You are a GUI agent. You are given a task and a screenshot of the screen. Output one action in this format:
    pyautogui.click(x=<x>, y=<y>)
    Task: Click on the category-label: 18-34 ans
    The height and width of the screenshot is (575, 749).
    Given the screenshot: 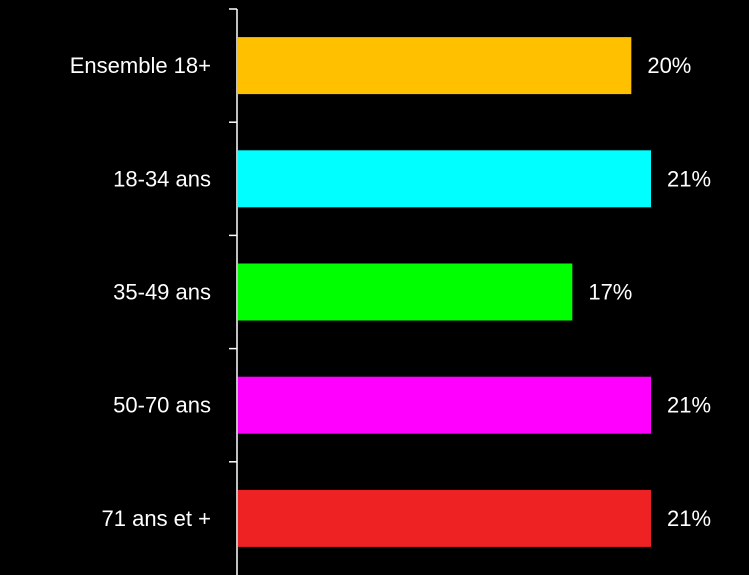 What is the action you would take?
    pyautogui.click(x=162, y=178)
    